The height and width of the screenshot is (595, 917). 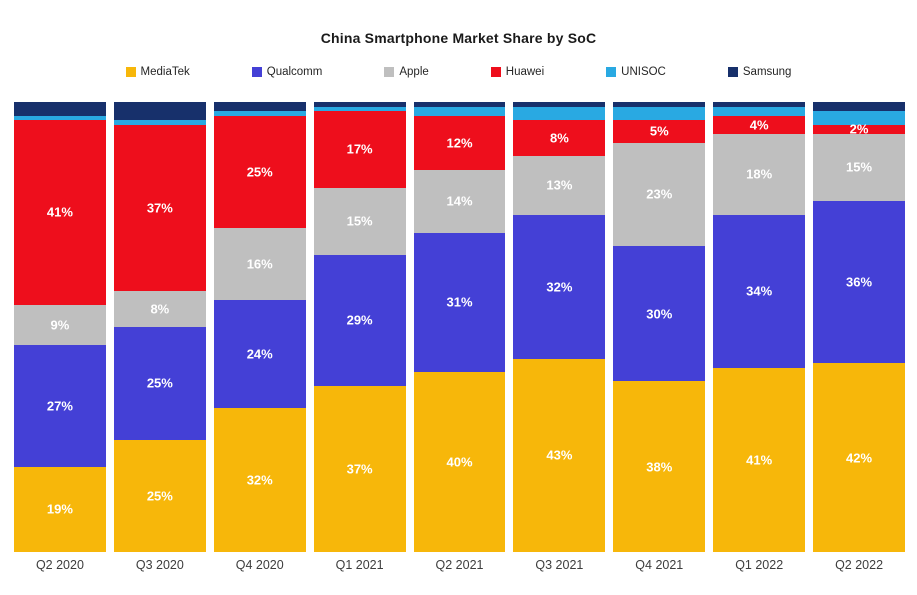 I want to click on segment-mediatek: 42%, so click(x=859, y=457).